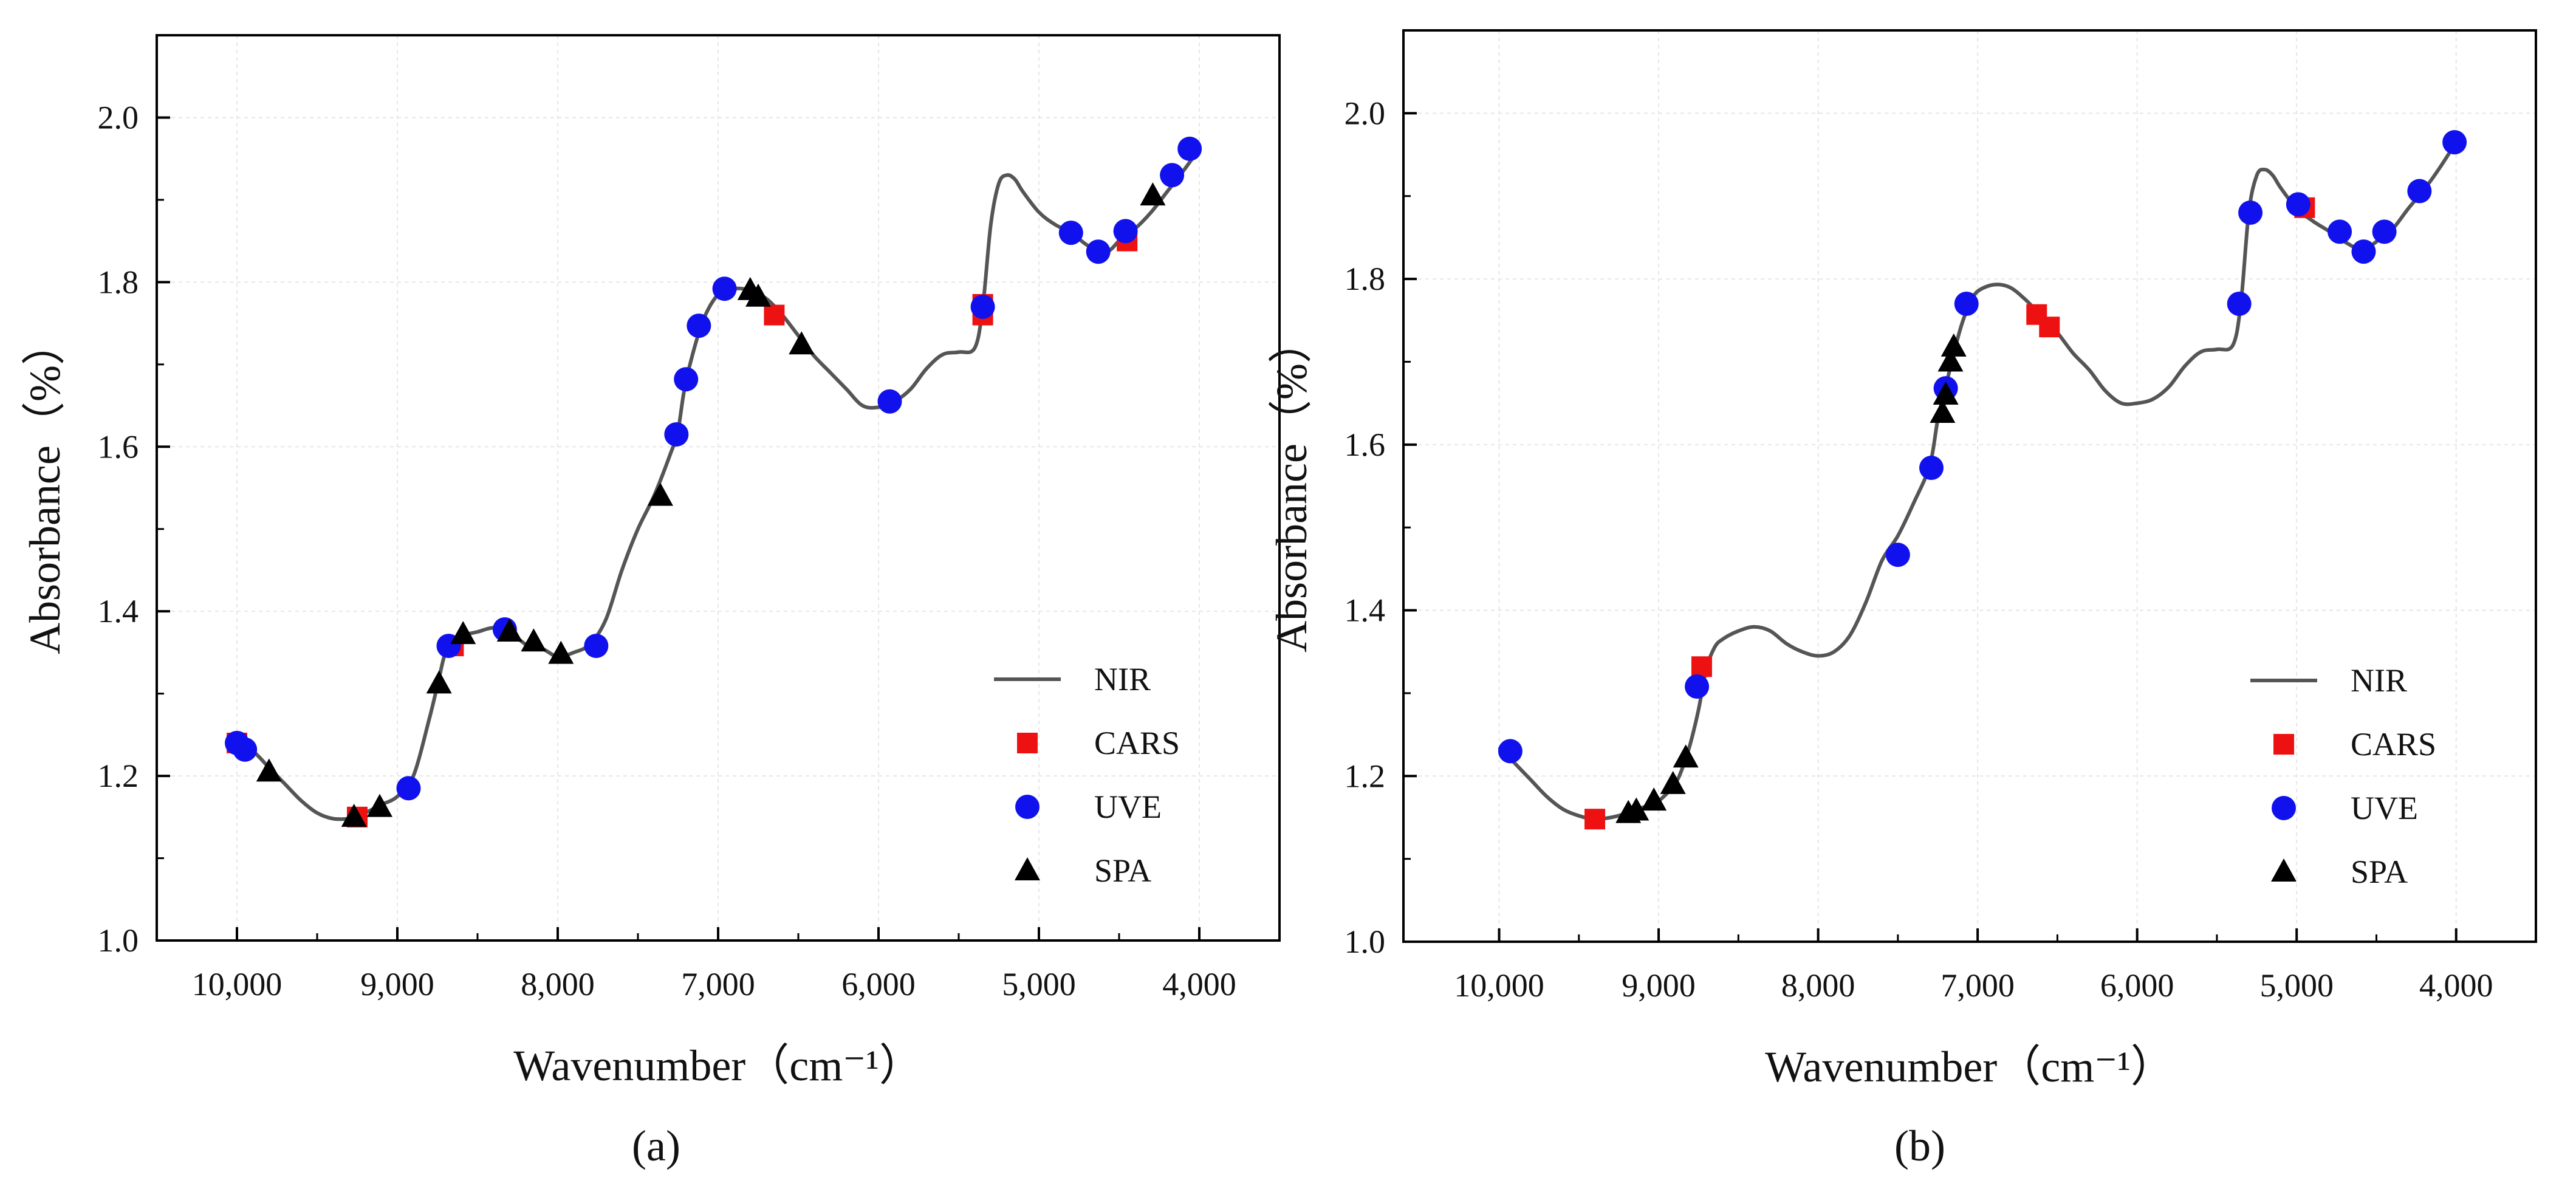 Image resolution: width=2576 pixels, height=1189 pixels. I want to click on legend: NIR CARS UVE SPA, so click(1087, 775).